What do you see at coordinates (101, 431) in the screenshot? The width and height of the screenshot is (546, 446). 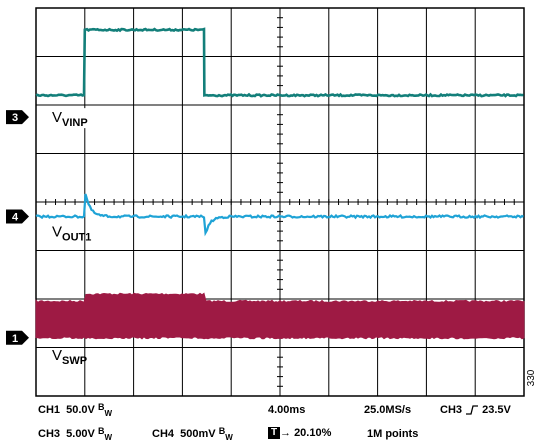 I see `ch3-bw-mark: B` at bounding box center [101, 431].